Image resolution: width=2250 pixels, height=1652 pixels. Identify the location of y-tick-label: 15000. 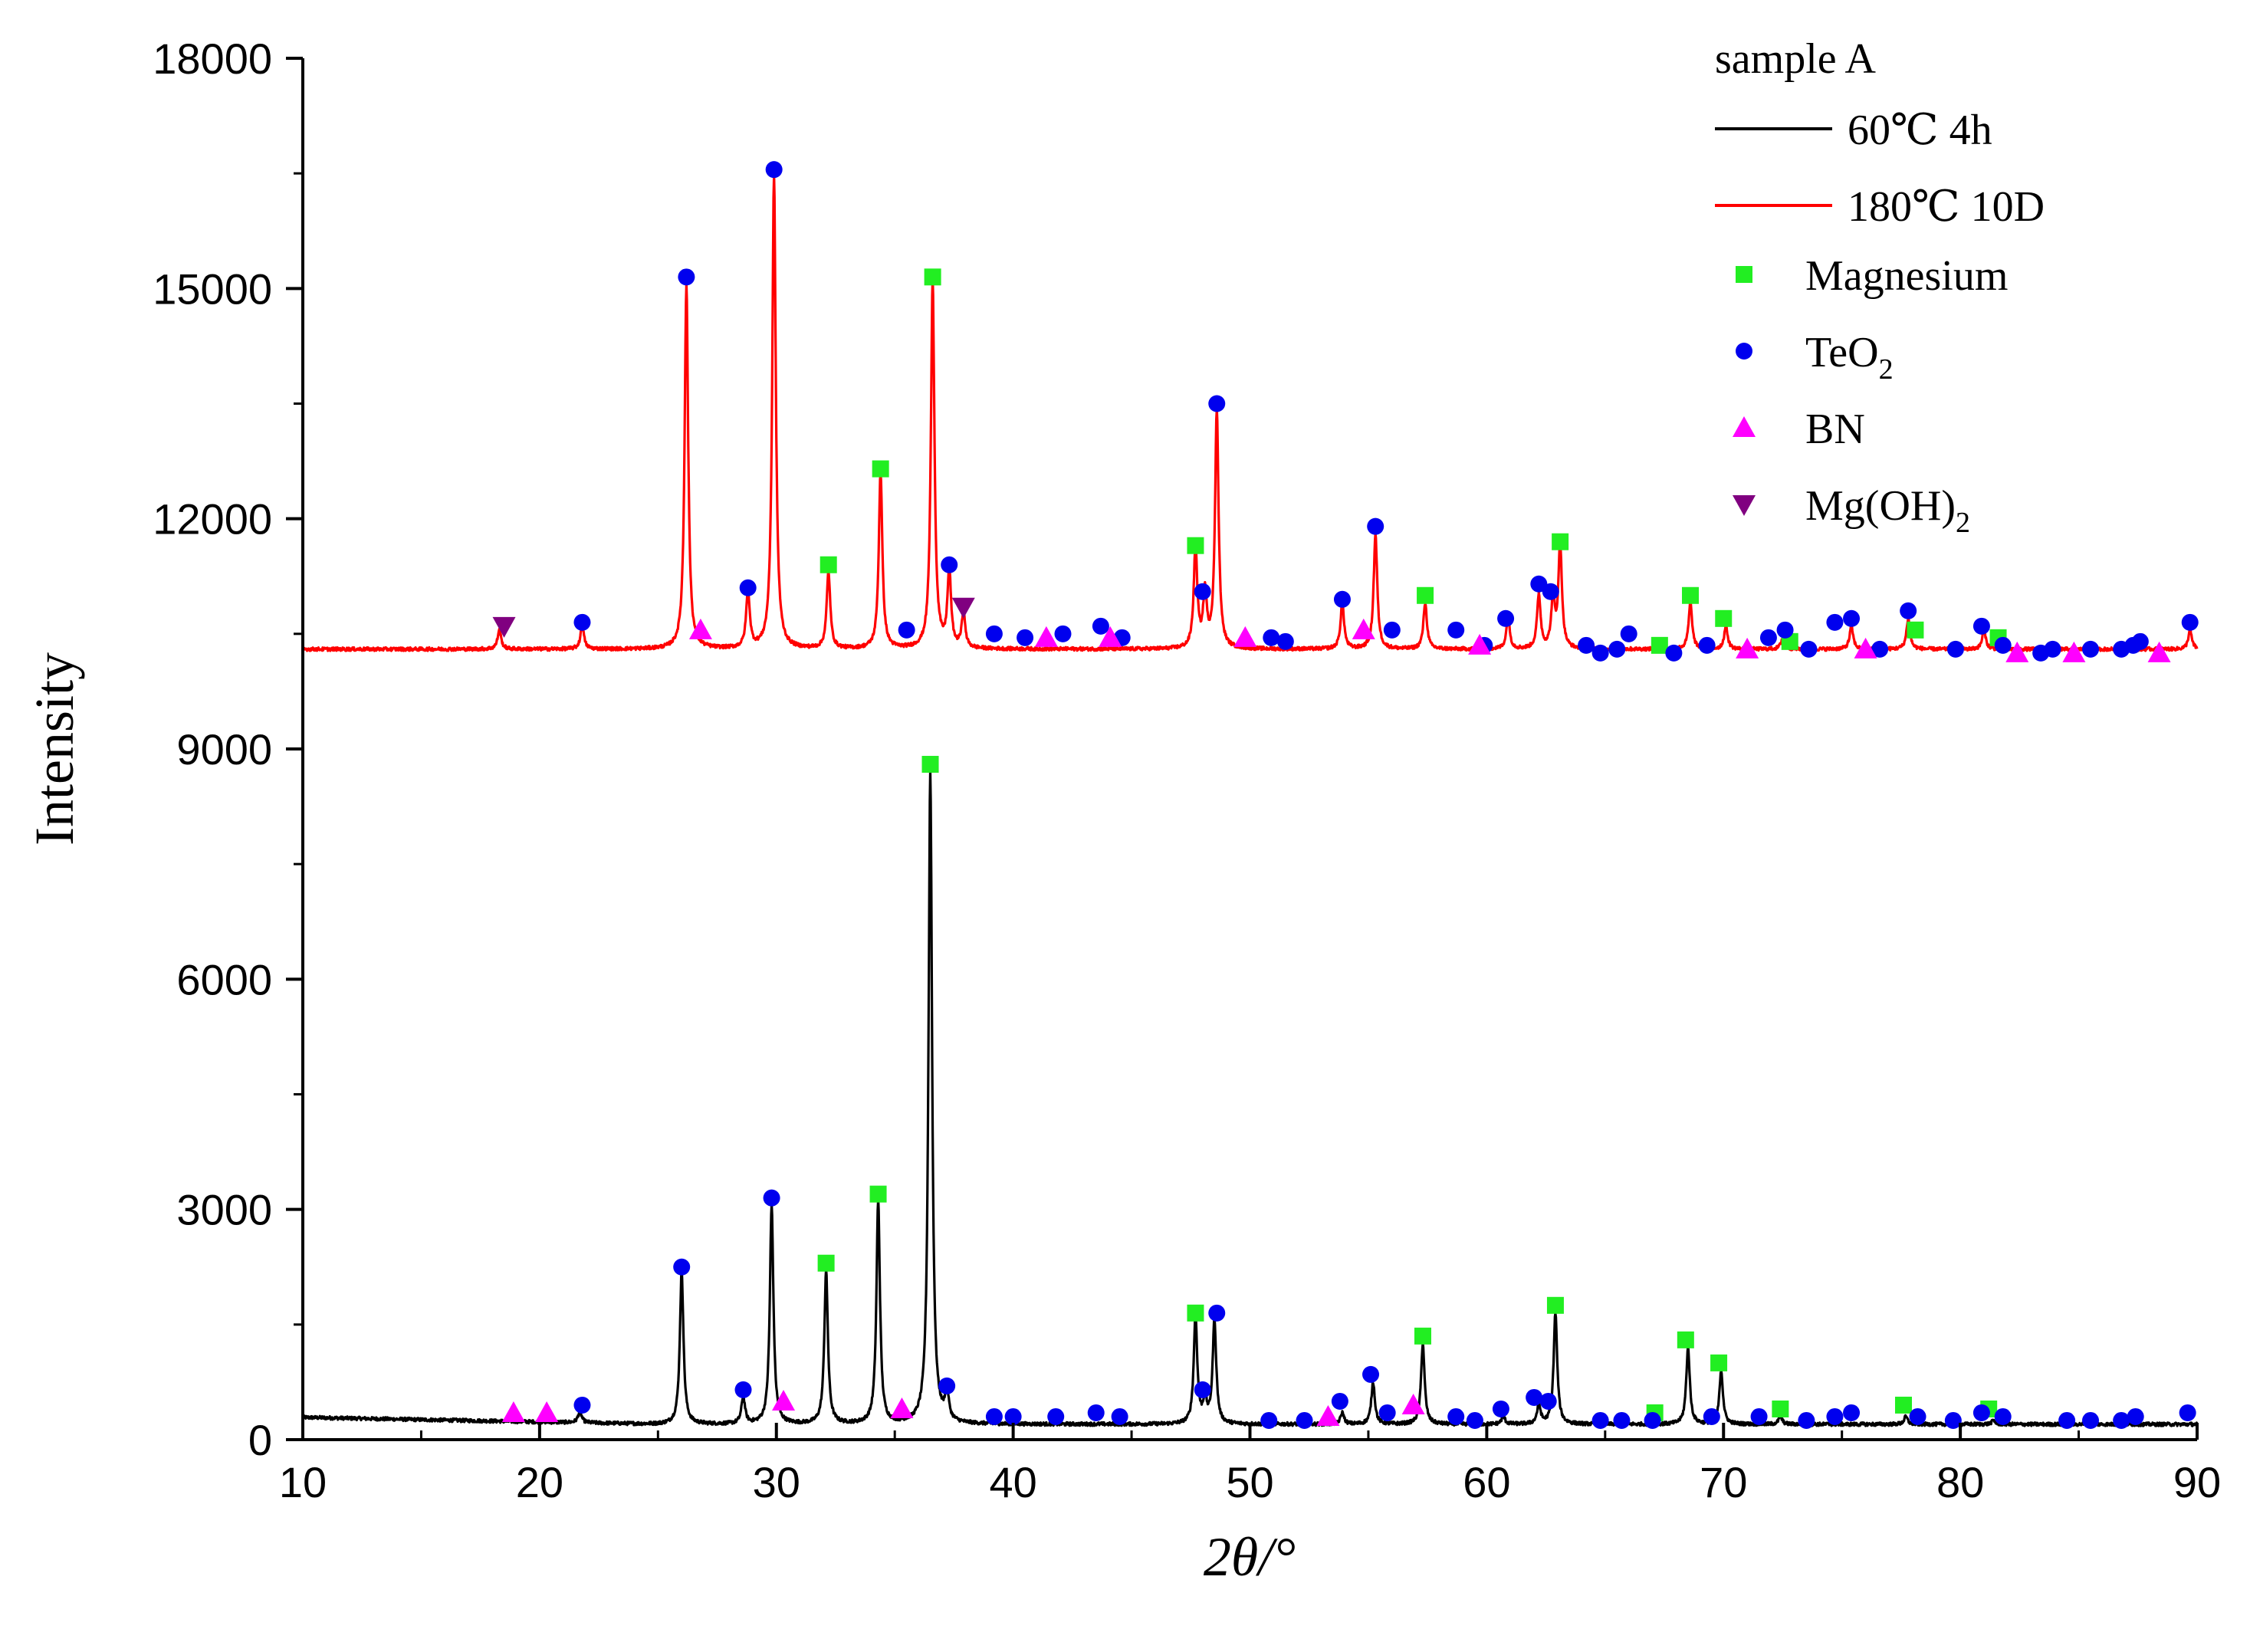
(213, 288).